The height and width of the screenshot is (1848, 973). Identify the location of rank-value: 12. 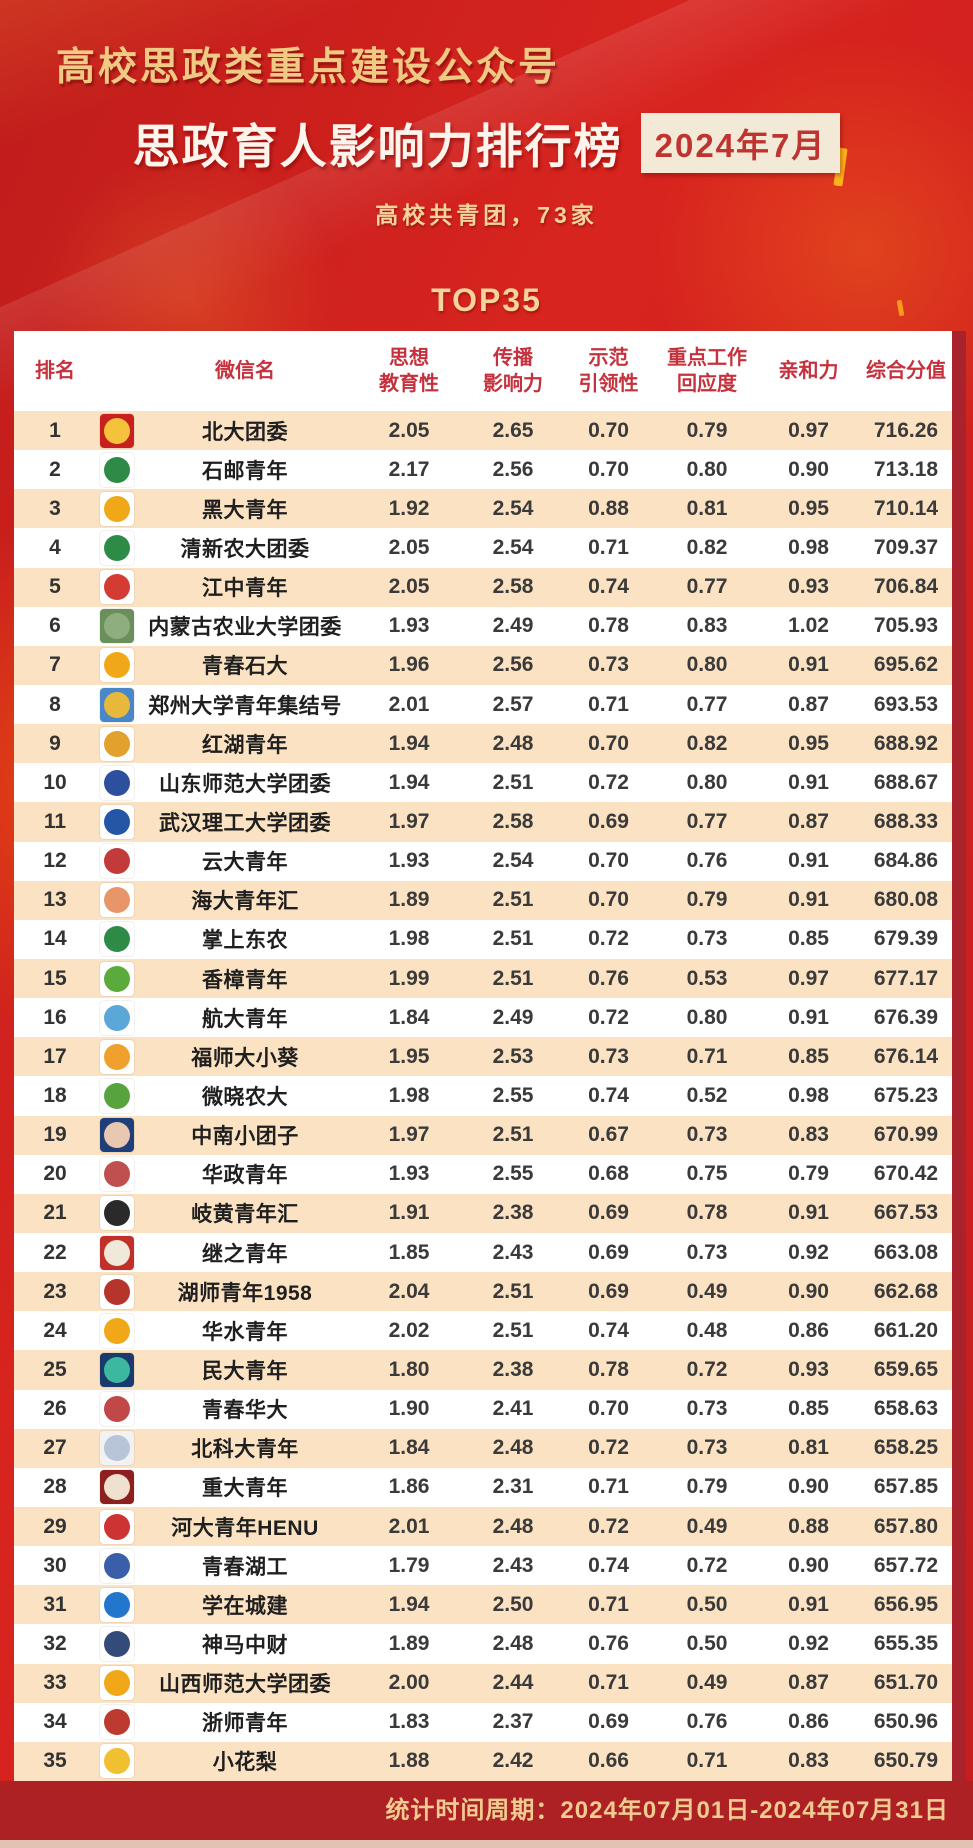
(55, 861).